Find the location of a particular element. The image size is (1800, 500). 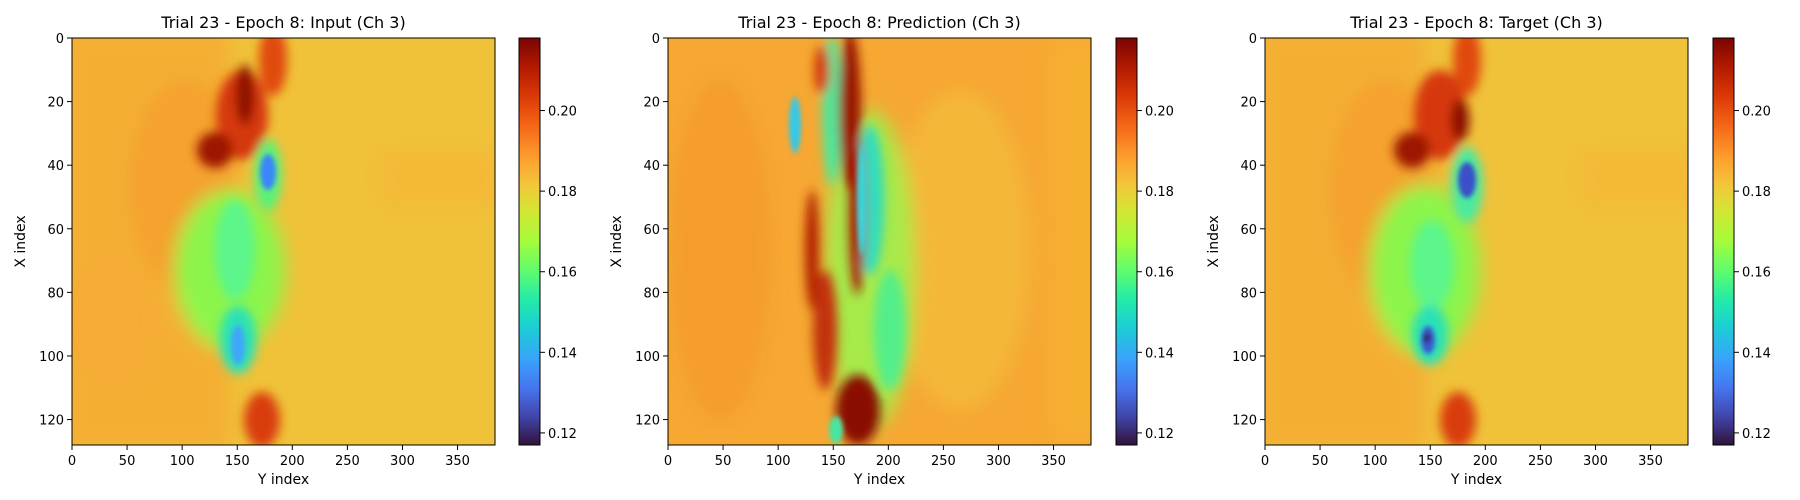

panel-title: Trial 23 - Epoch 8: Prediction (Ch 3) is located at coordinates (878, 22).